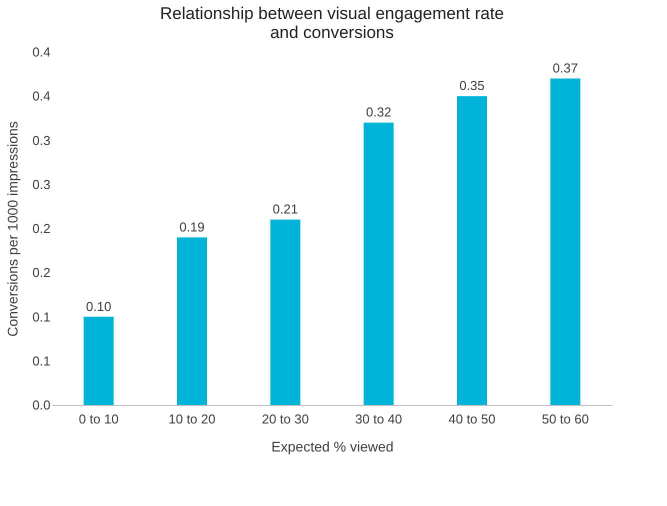 Image resolution: width=667 pixels, height=506 pixels. I want to click on y-tick-label: 0.0, so click(41, 405).